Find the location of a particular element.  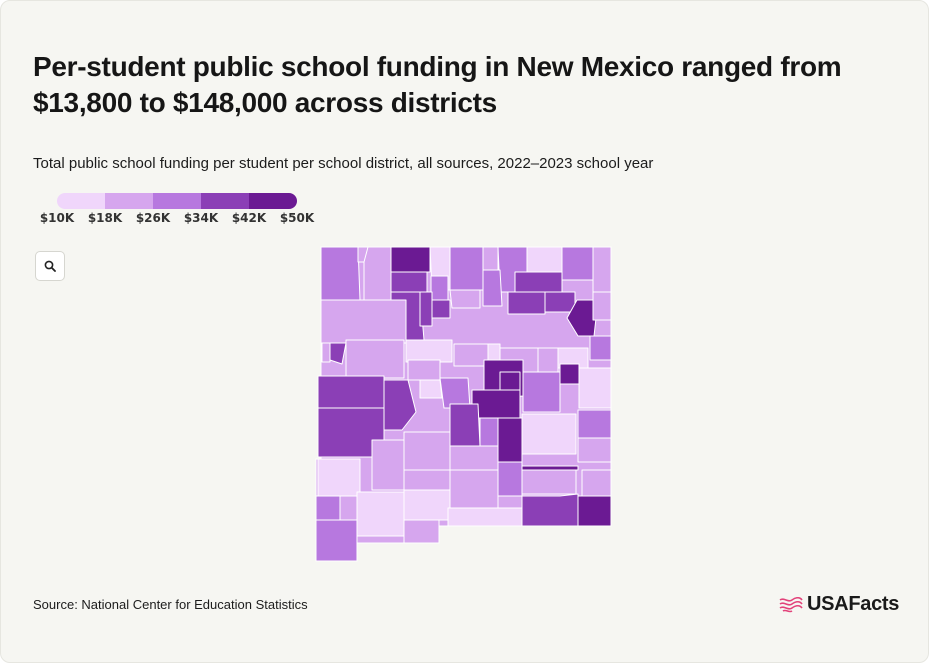

search-icon is located at coordinates (50, 266).